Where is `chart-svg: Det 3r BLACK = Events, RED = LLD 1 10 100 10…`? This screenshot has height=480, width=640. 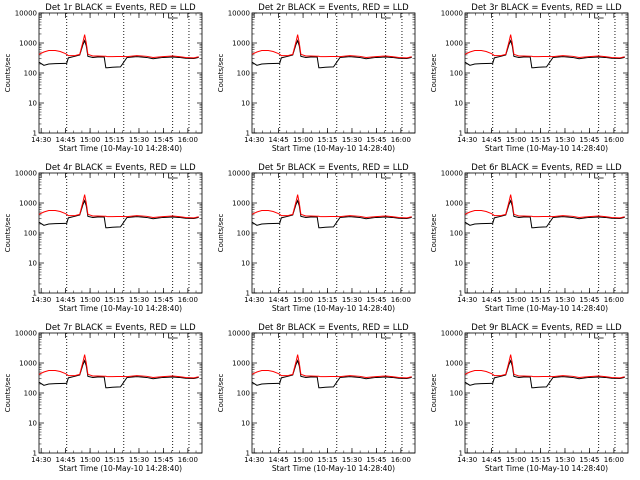
chart-svg: Det 3r BLACK = Events, RED = LLD 1 10 100 10… is located at coordinates (529, 78).